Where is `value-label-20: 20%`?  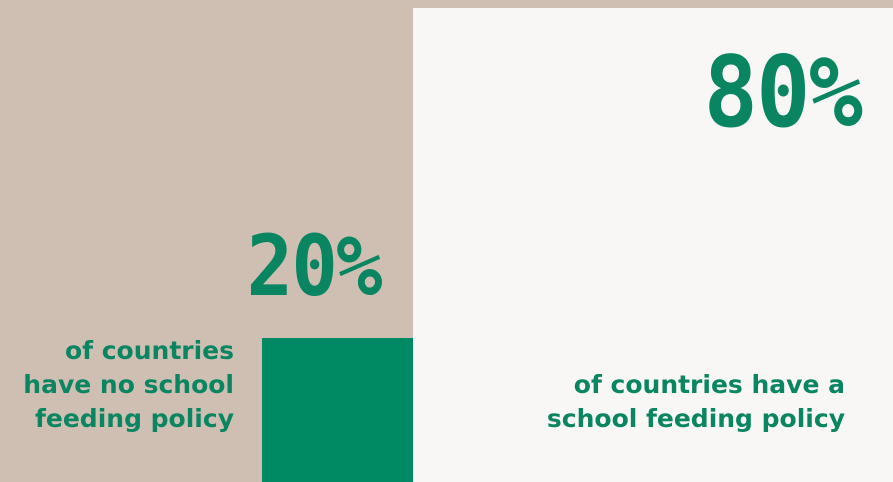
value-label-20: 20% is located at coordinates (314, 266).